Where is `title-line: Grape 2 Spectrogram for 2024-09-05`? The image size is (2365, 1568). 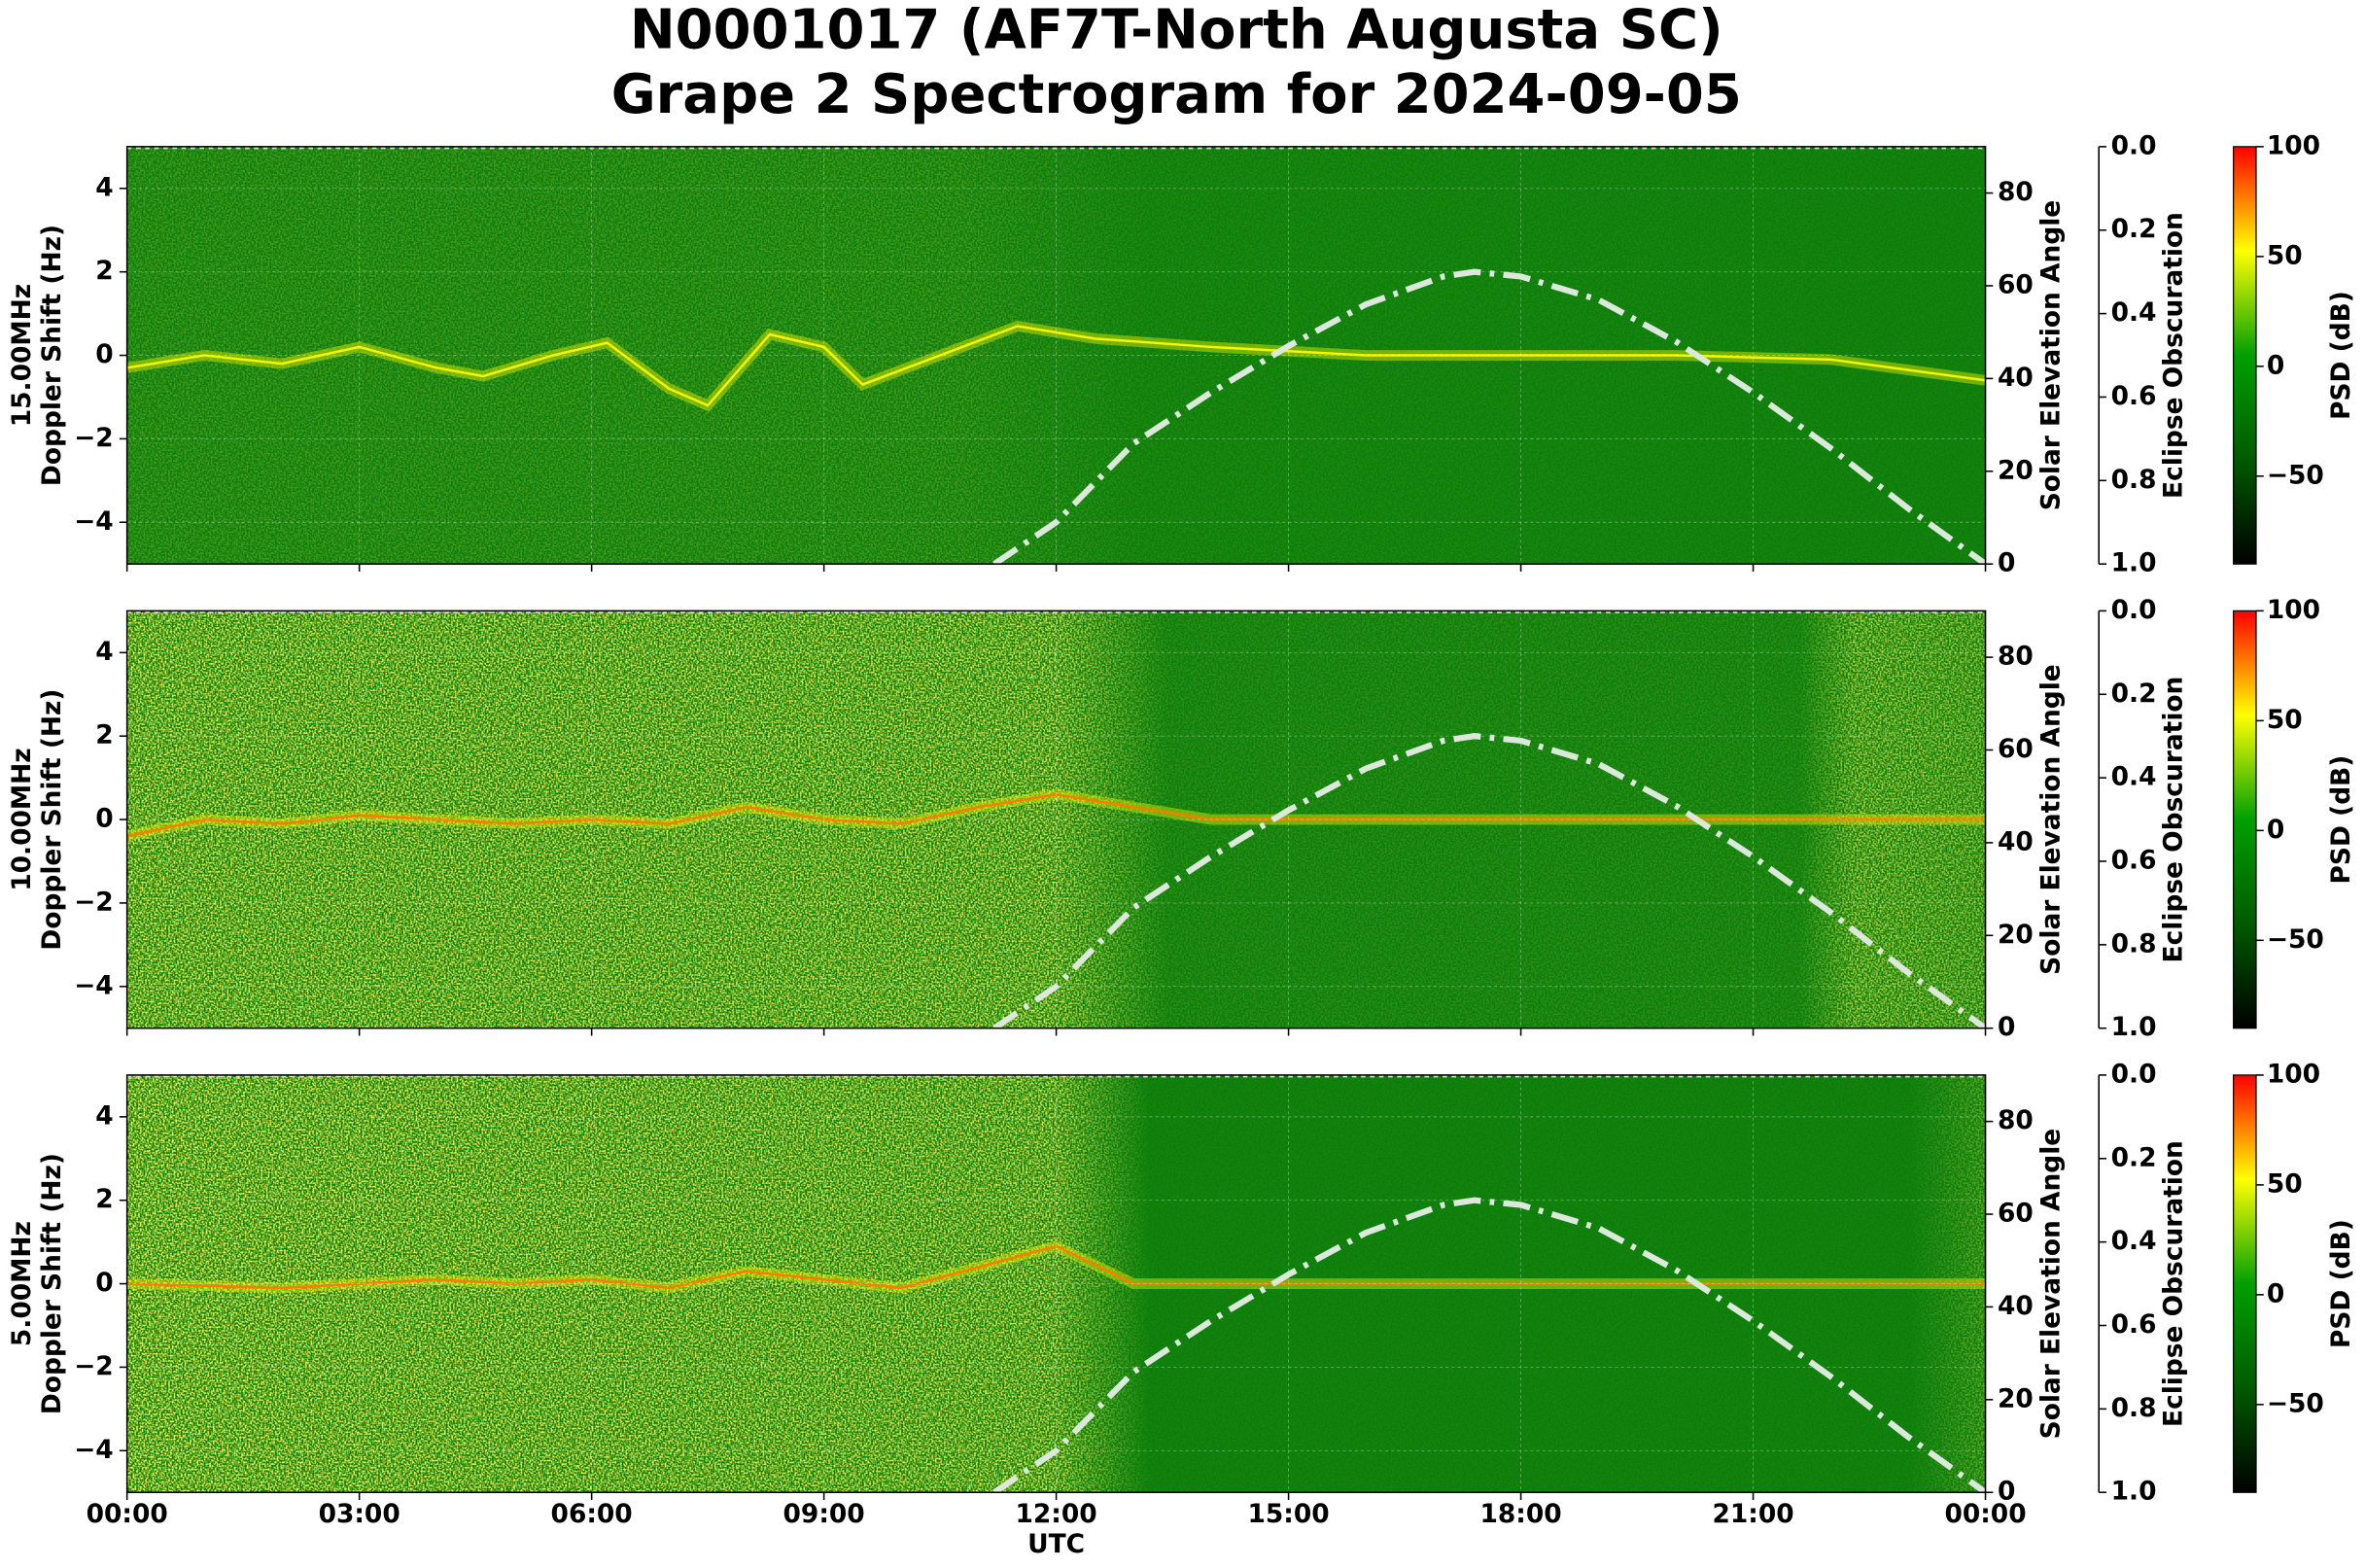 title-line: Grape 2 Spectrogram for 2024-09-05 is located at coordinates (1176, 94).